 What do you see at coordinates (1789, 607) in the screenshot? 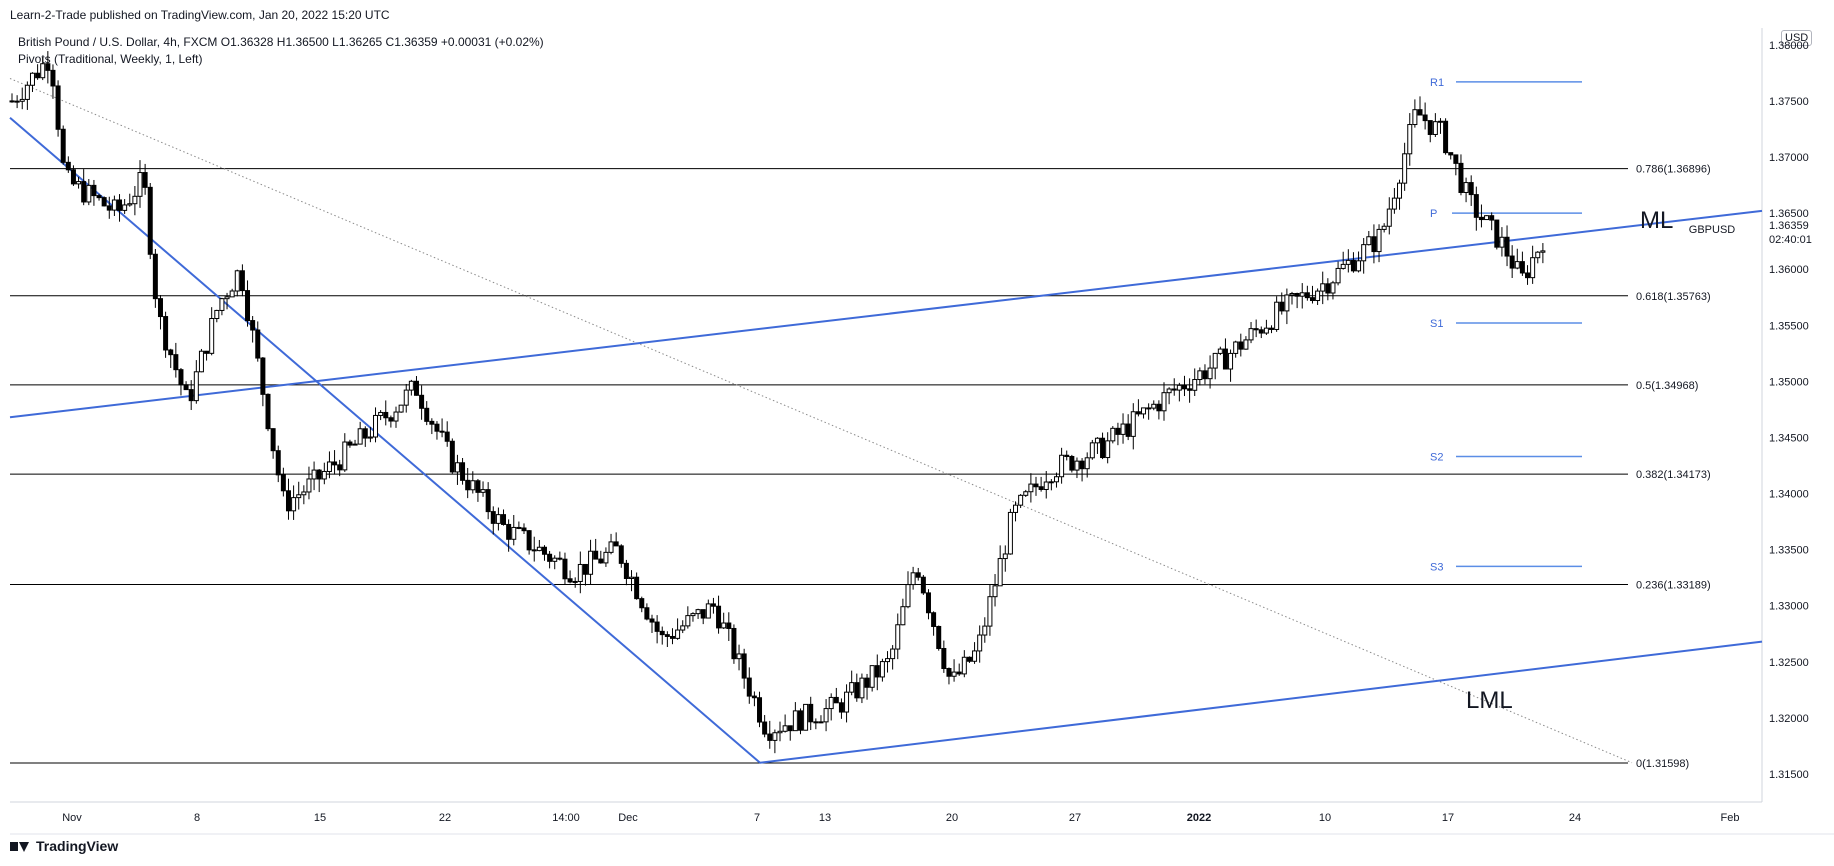
I see `price-tick-label: 1.33000` at bounding box center [1789, 607].